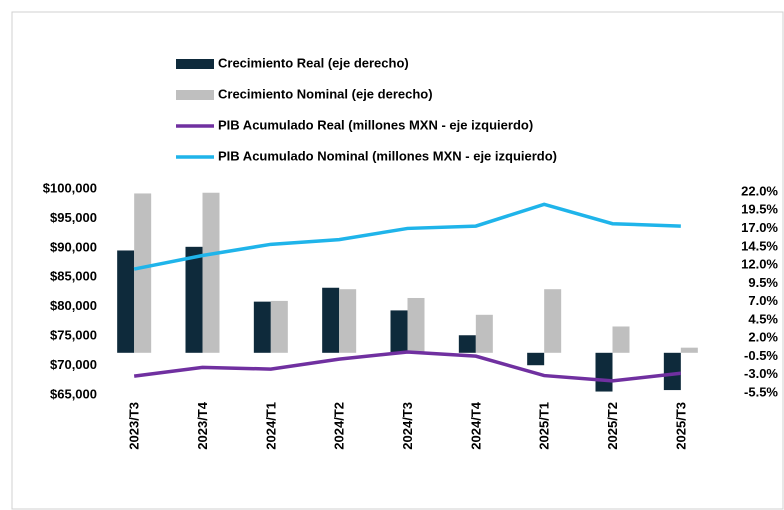 The image size is (784, 510). I want to click on y2-tick-label: 2.0%, so click(763, 337).